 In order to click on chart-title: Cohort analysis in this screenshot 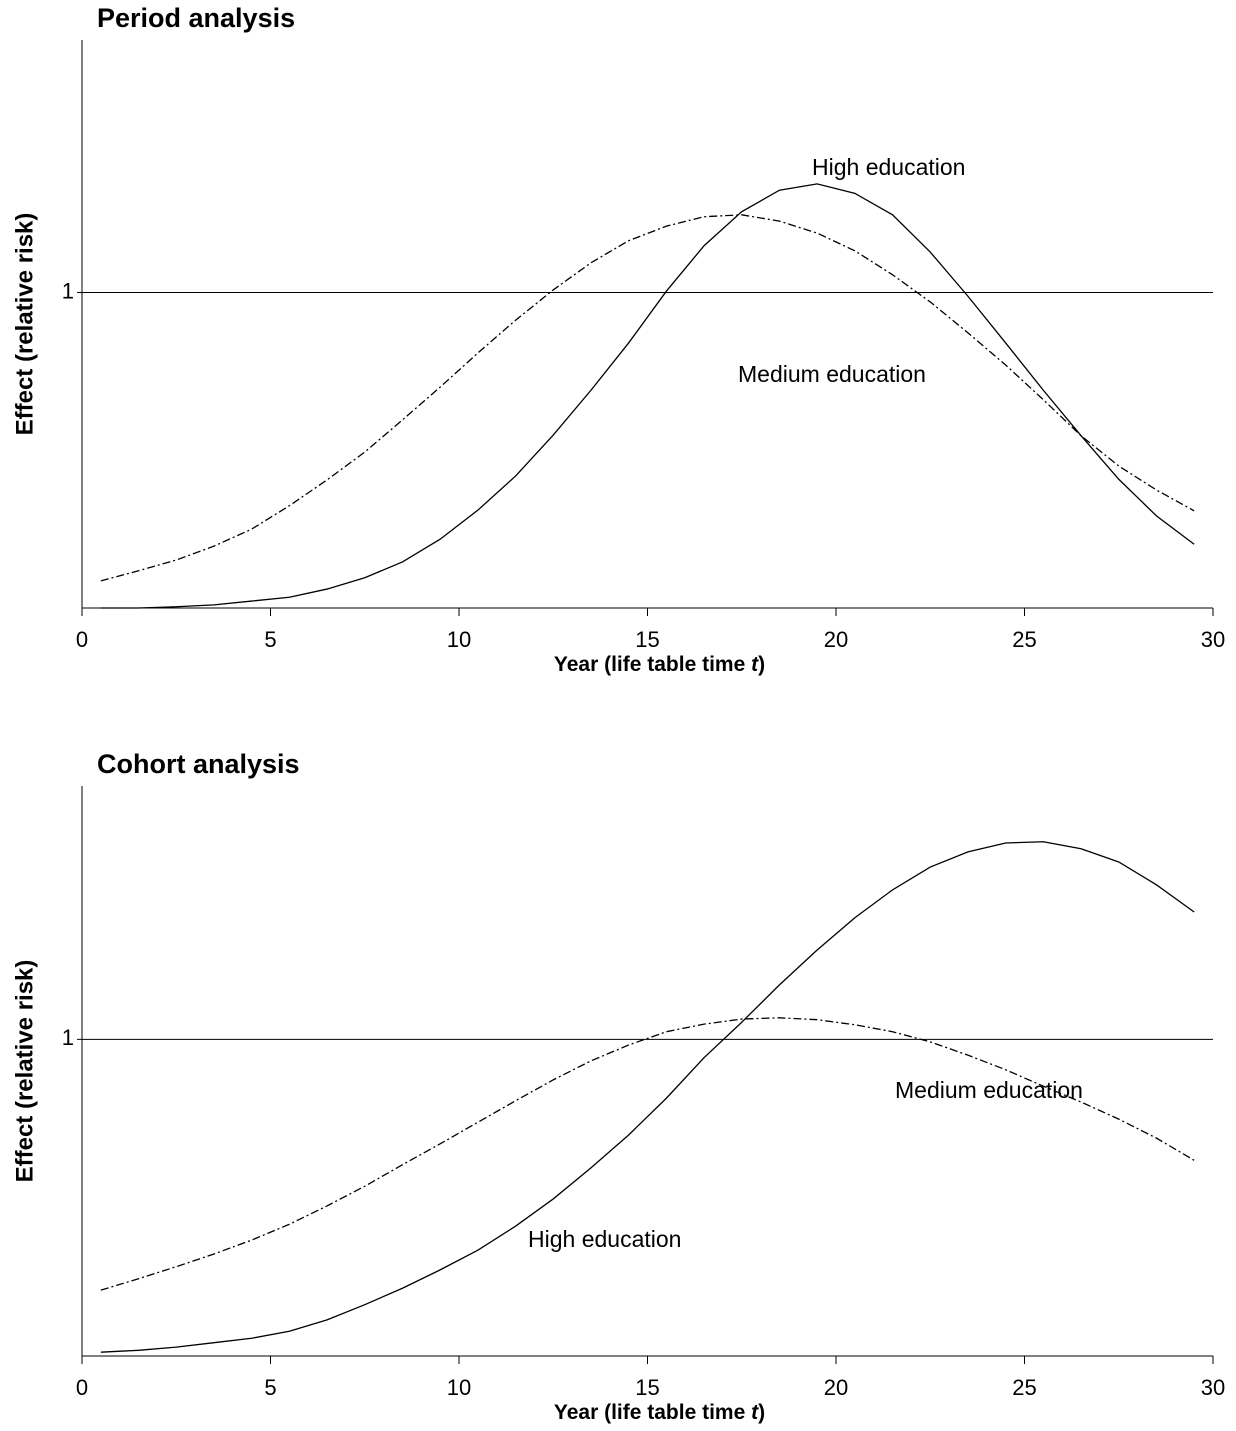, I will do `click(198, 764)`.